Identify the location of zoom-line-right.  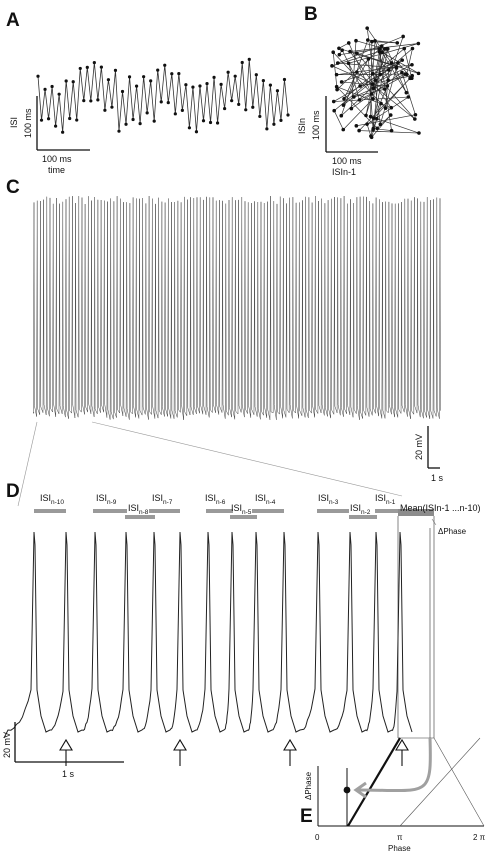
(247, 459).